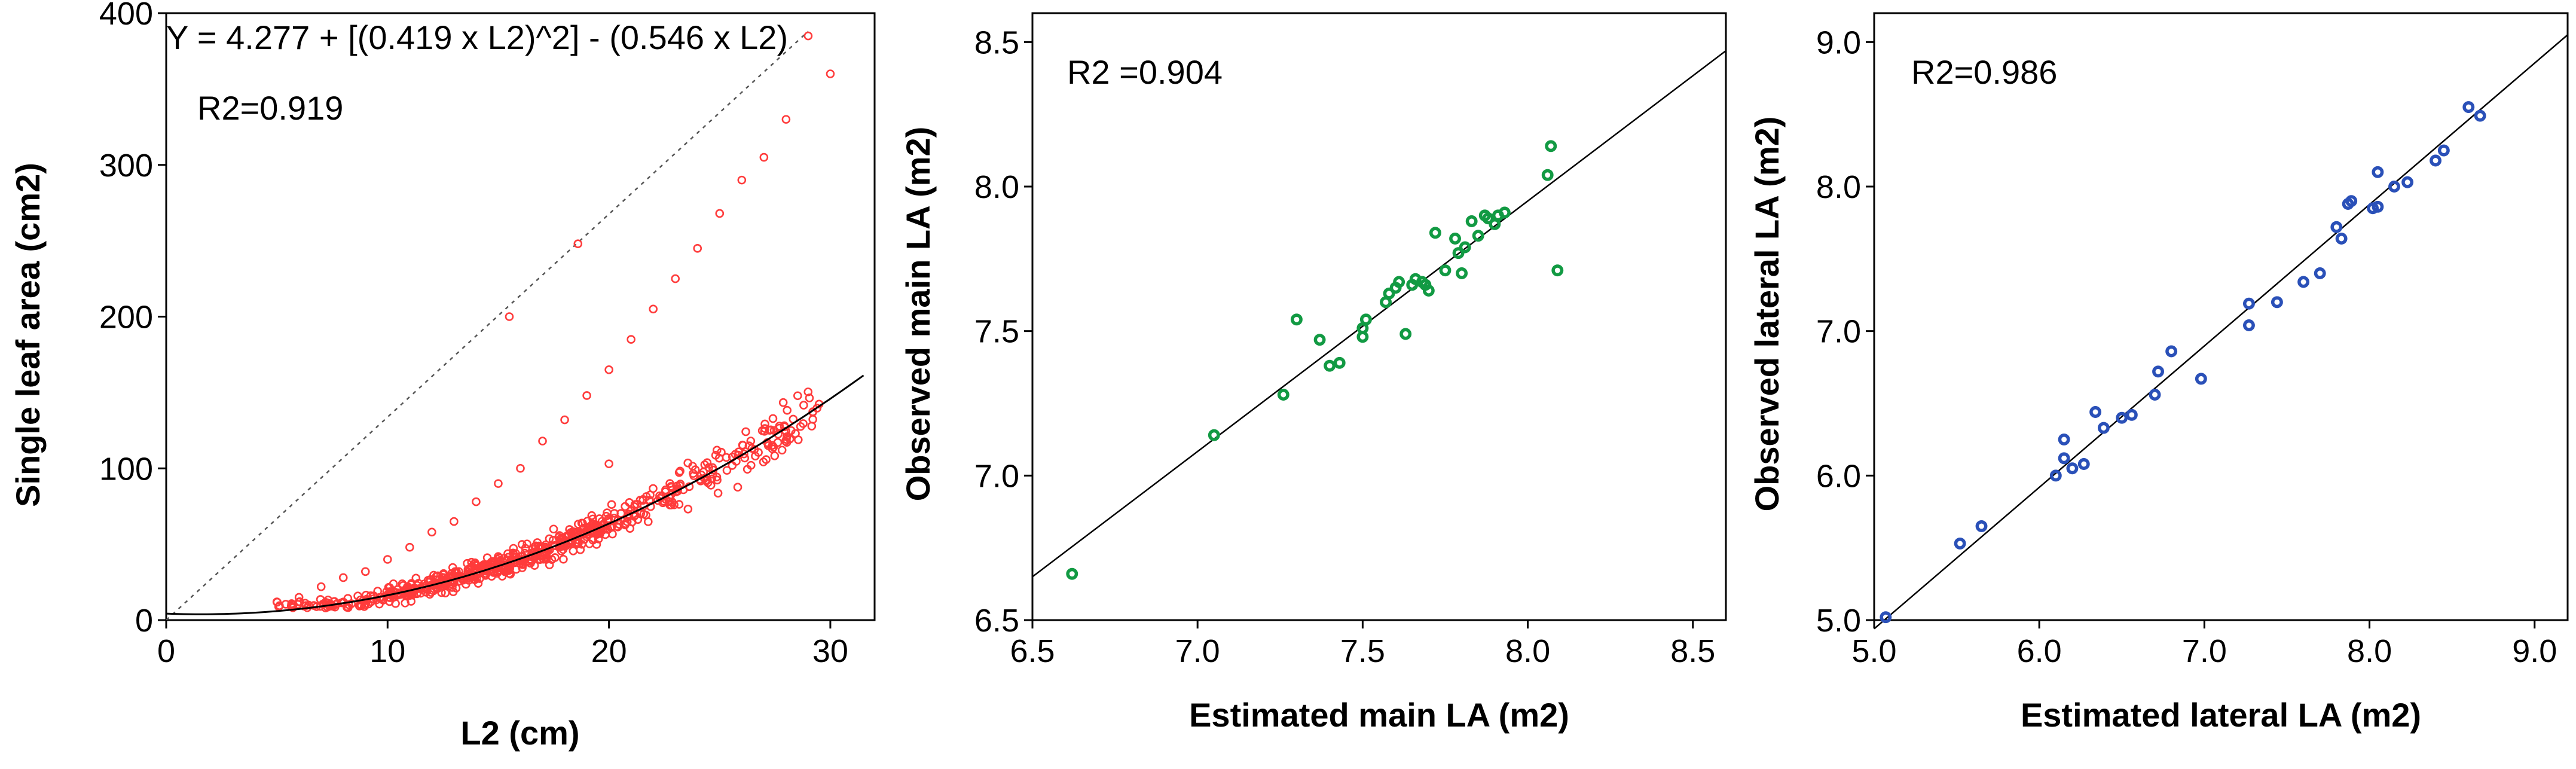 The image size is (2576, 769). What do you see at coordinates (1692, 651) in the screenshot?
I see `x-tick-label: 8.5` at bounding box center [1692, 651].